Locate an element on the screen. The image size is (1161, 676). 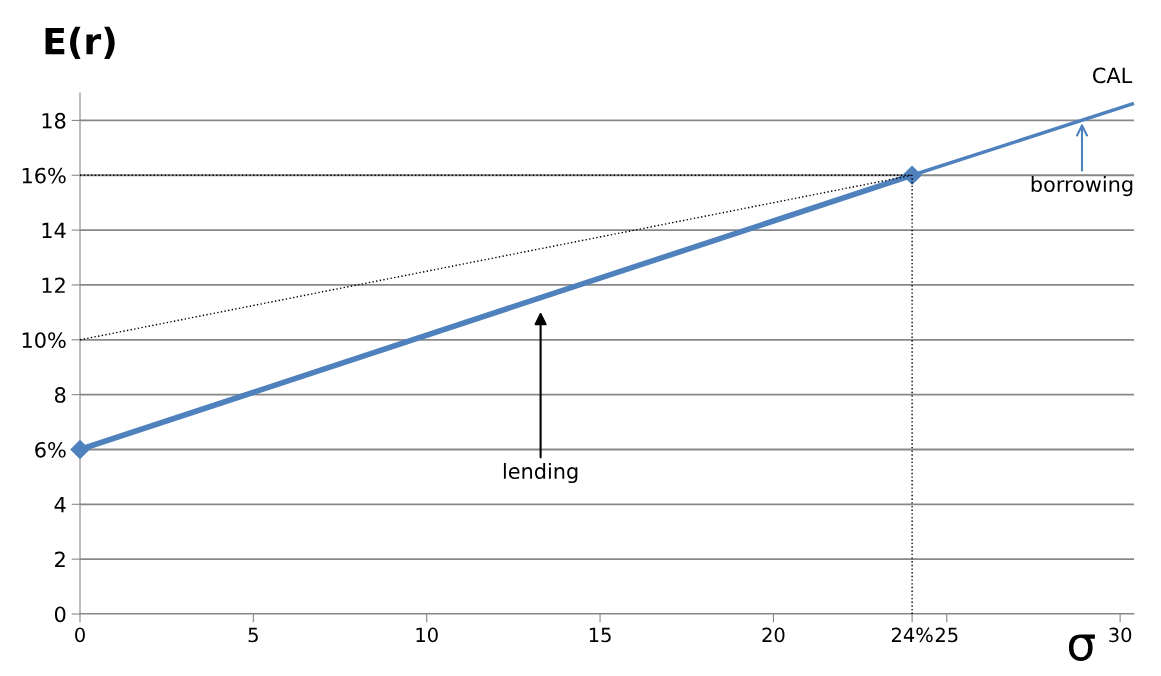
y-tick-label: 2 is located at coordinates (60, 559).